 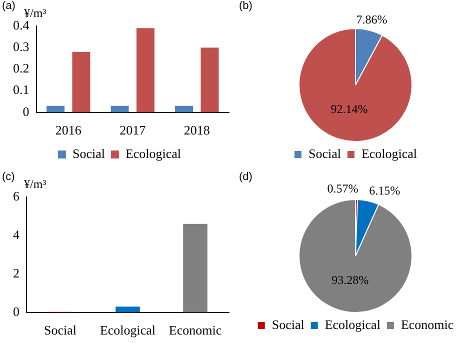 What do you see at coordinates (350, 280) in the screenshot?
I see `data-label: 93.28%` at bounding box center [350, 280].